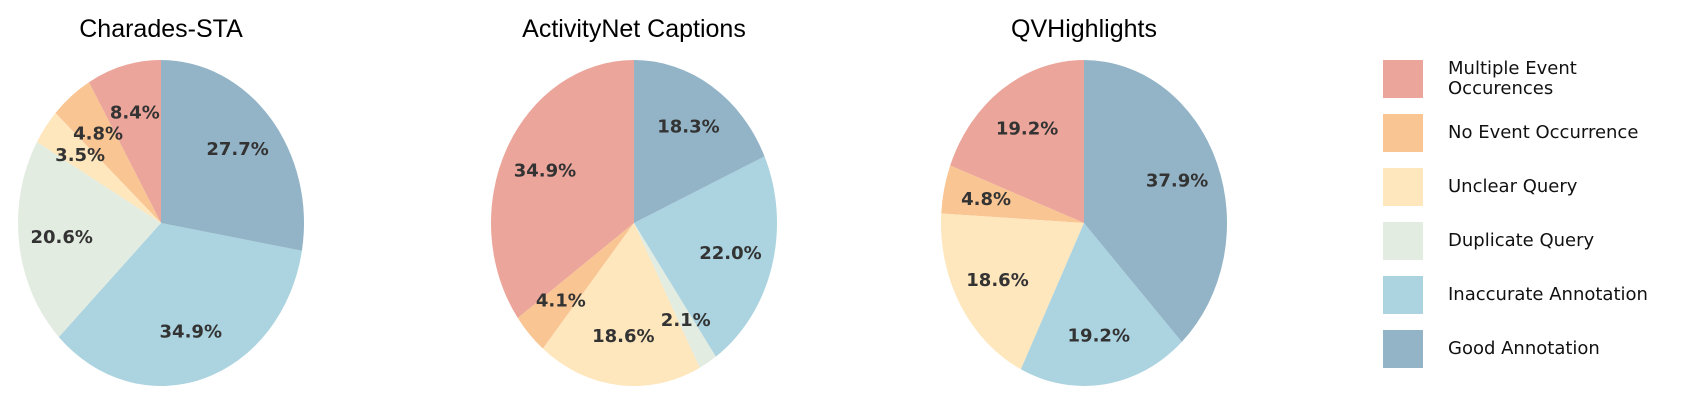 The height and width of the screenshot is (406, 1700). I want to click on legend-item-good-annotation: Good Annotation, so click(1538, 349).